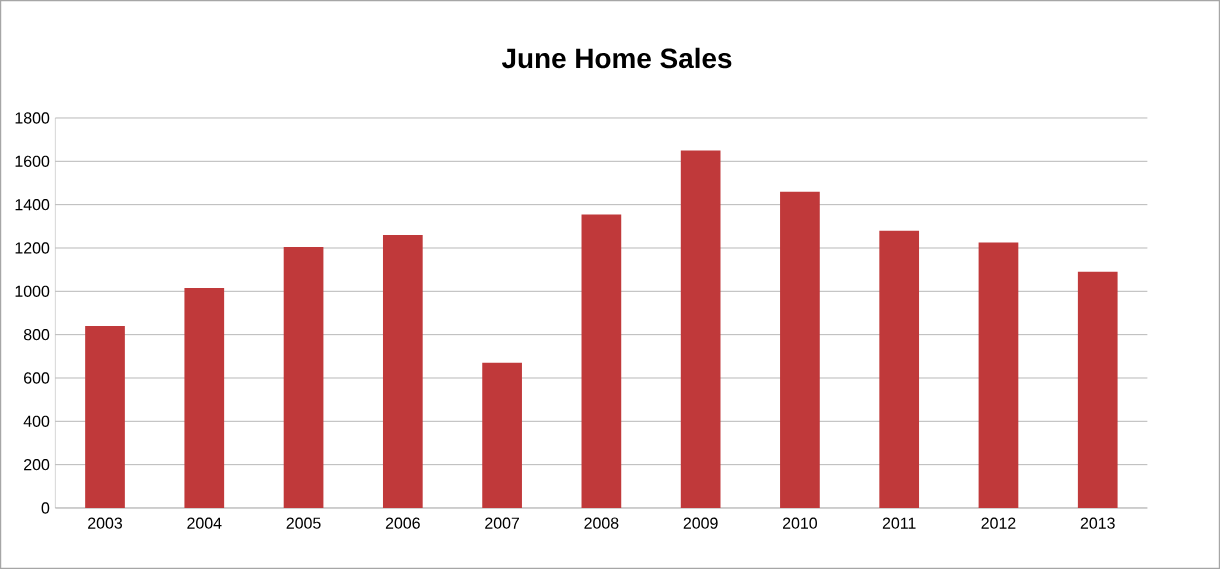 The height and width of the screenshot is (569, 1220). I want to click on y-tick-label: 800, so click(36, 335).